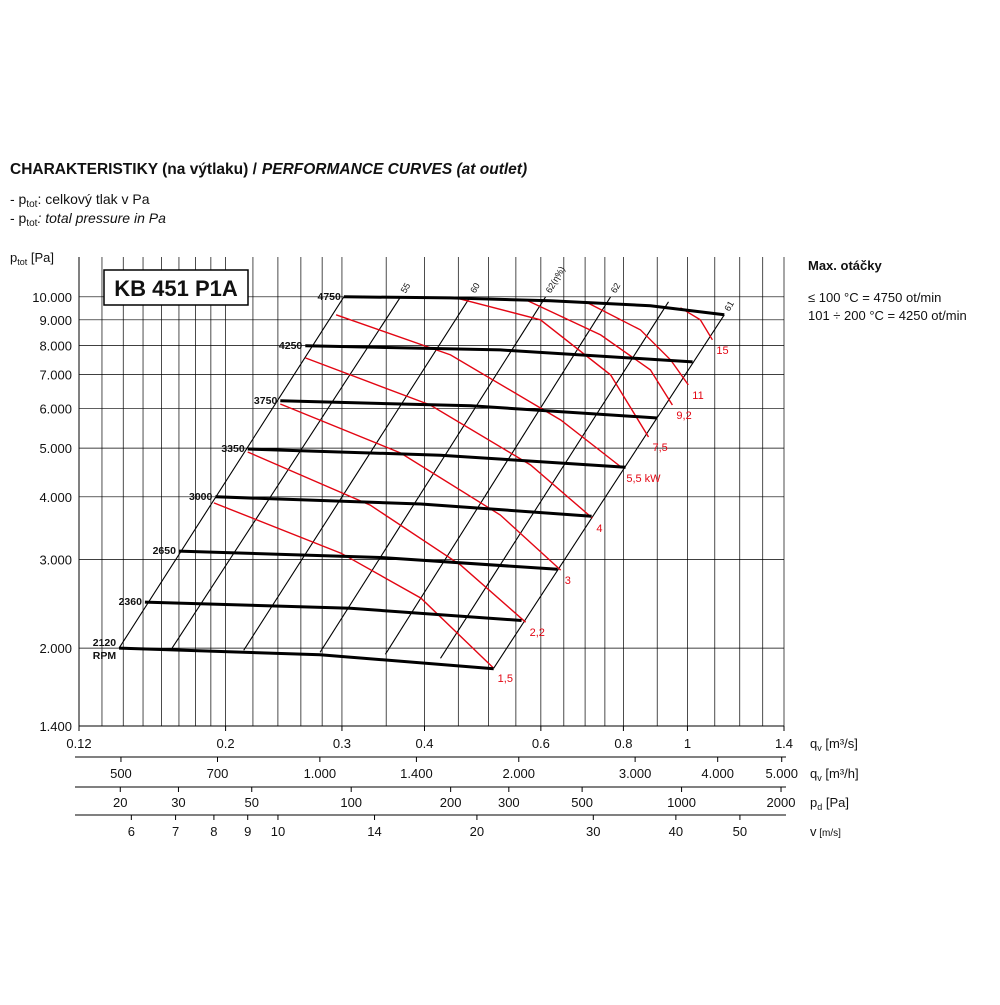  Describe the element at coordinates (55, 648) in the screenshot. I see `y-tick-label: 2.000` at that location.